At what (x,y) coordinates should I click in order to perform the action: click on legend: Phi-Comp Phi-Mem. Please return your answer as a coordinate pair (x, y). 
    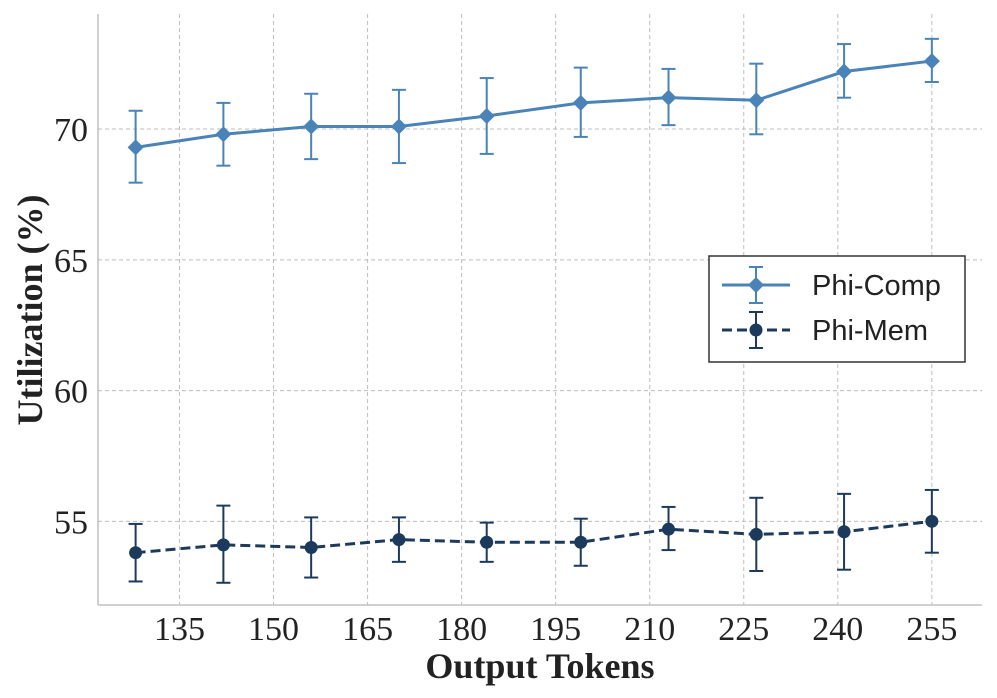
    Looking at the image, I should click on (837, 309).